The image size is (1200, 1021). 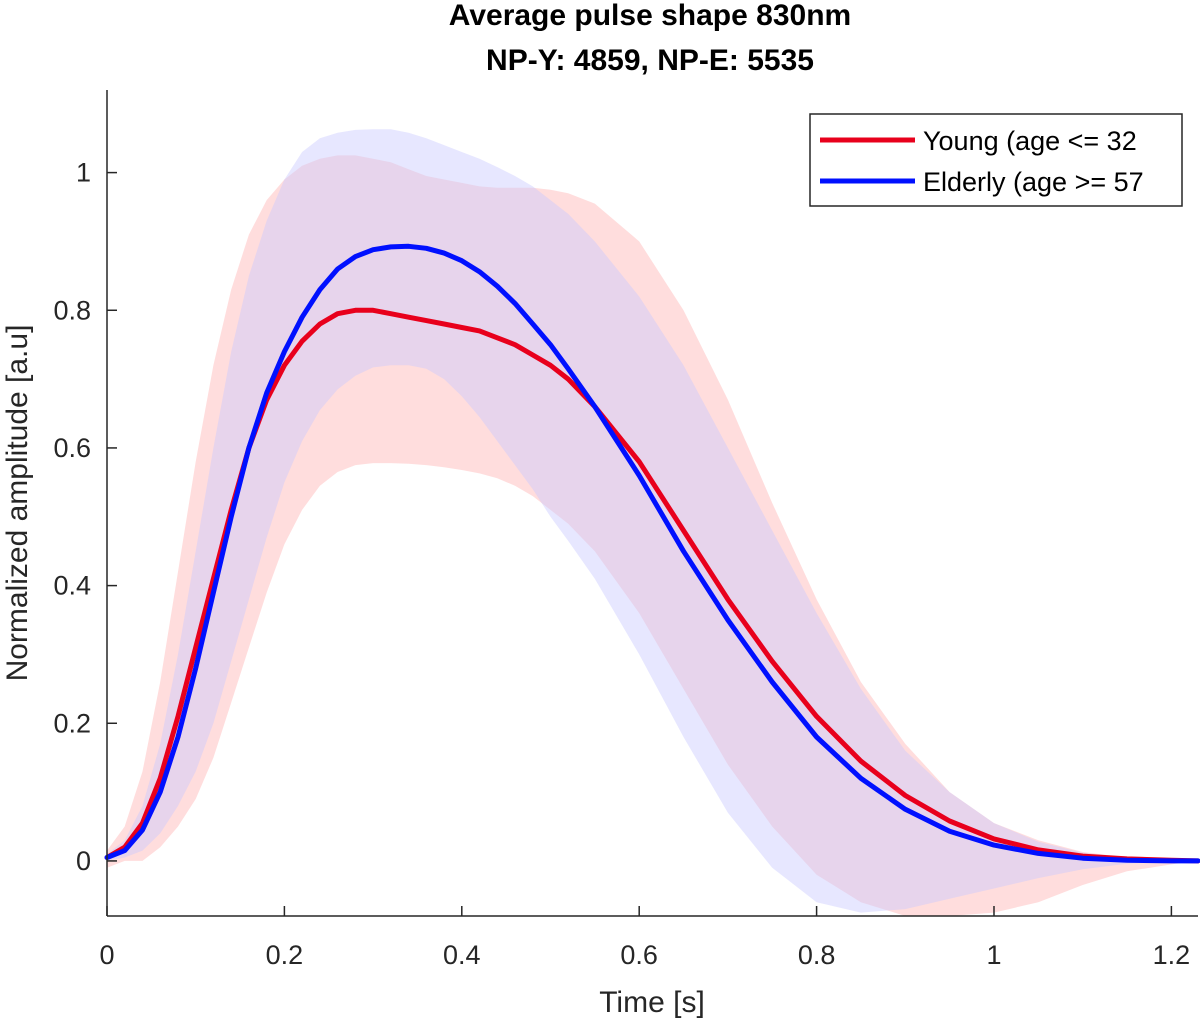 I want to click on y-tick-label: 0.4, so click(x=72, y=586).